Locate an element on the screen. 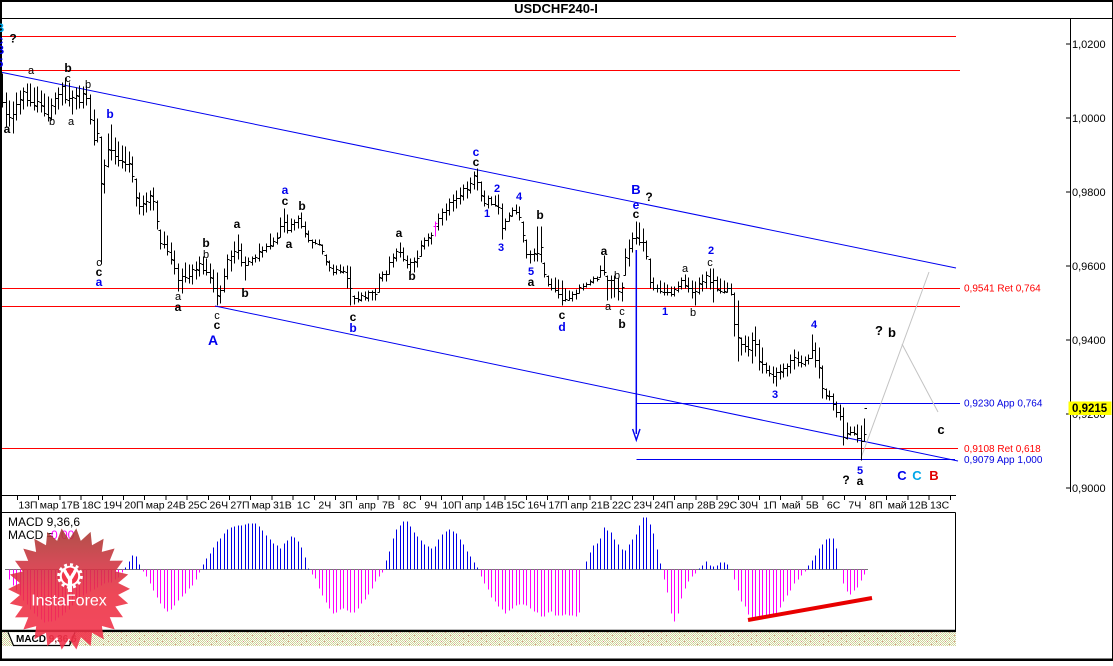 The height and width of the screenshot is (666, 1113). svg-text: 9Ч is located at coordinates (430, 506).